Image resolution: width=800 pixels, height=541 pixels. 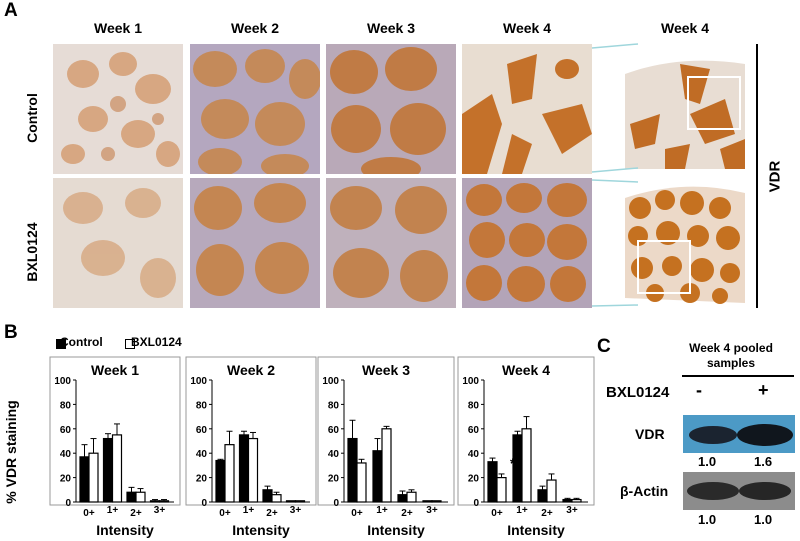 What do you see at coordinates (699, 390) in the screenshot?
I see `lane-minus: -` at bounding box center [699, 390].